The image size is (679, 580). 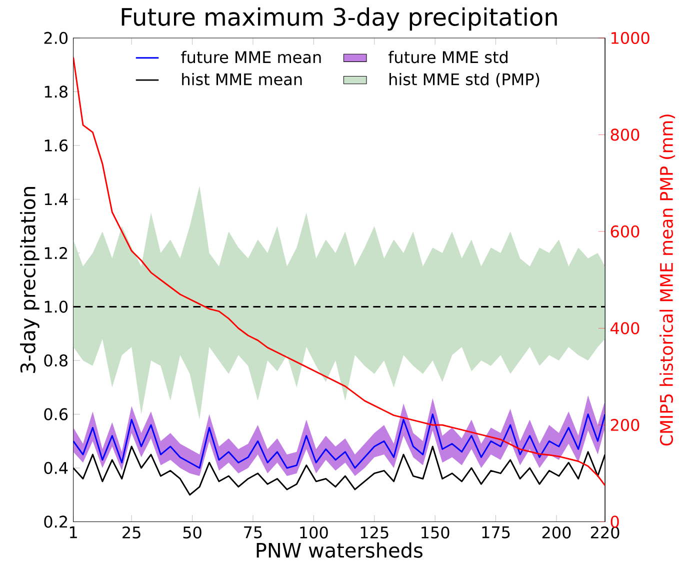 I want to click on y-tick-label: 1.2, so click(x=55, y=253).